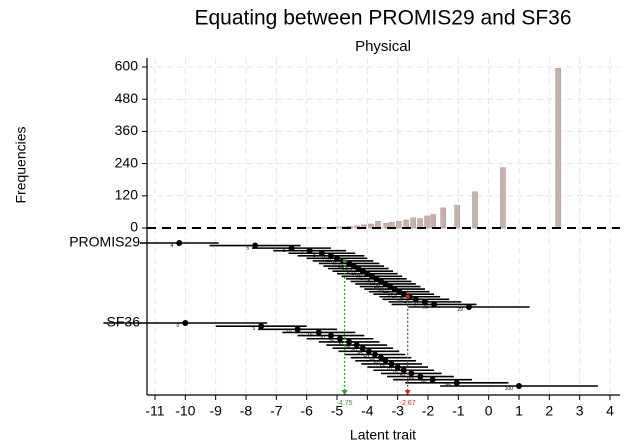  Describe the element at coordinates (154, 411) in the screenshot. I see `x-tick-label: -11` at that location.